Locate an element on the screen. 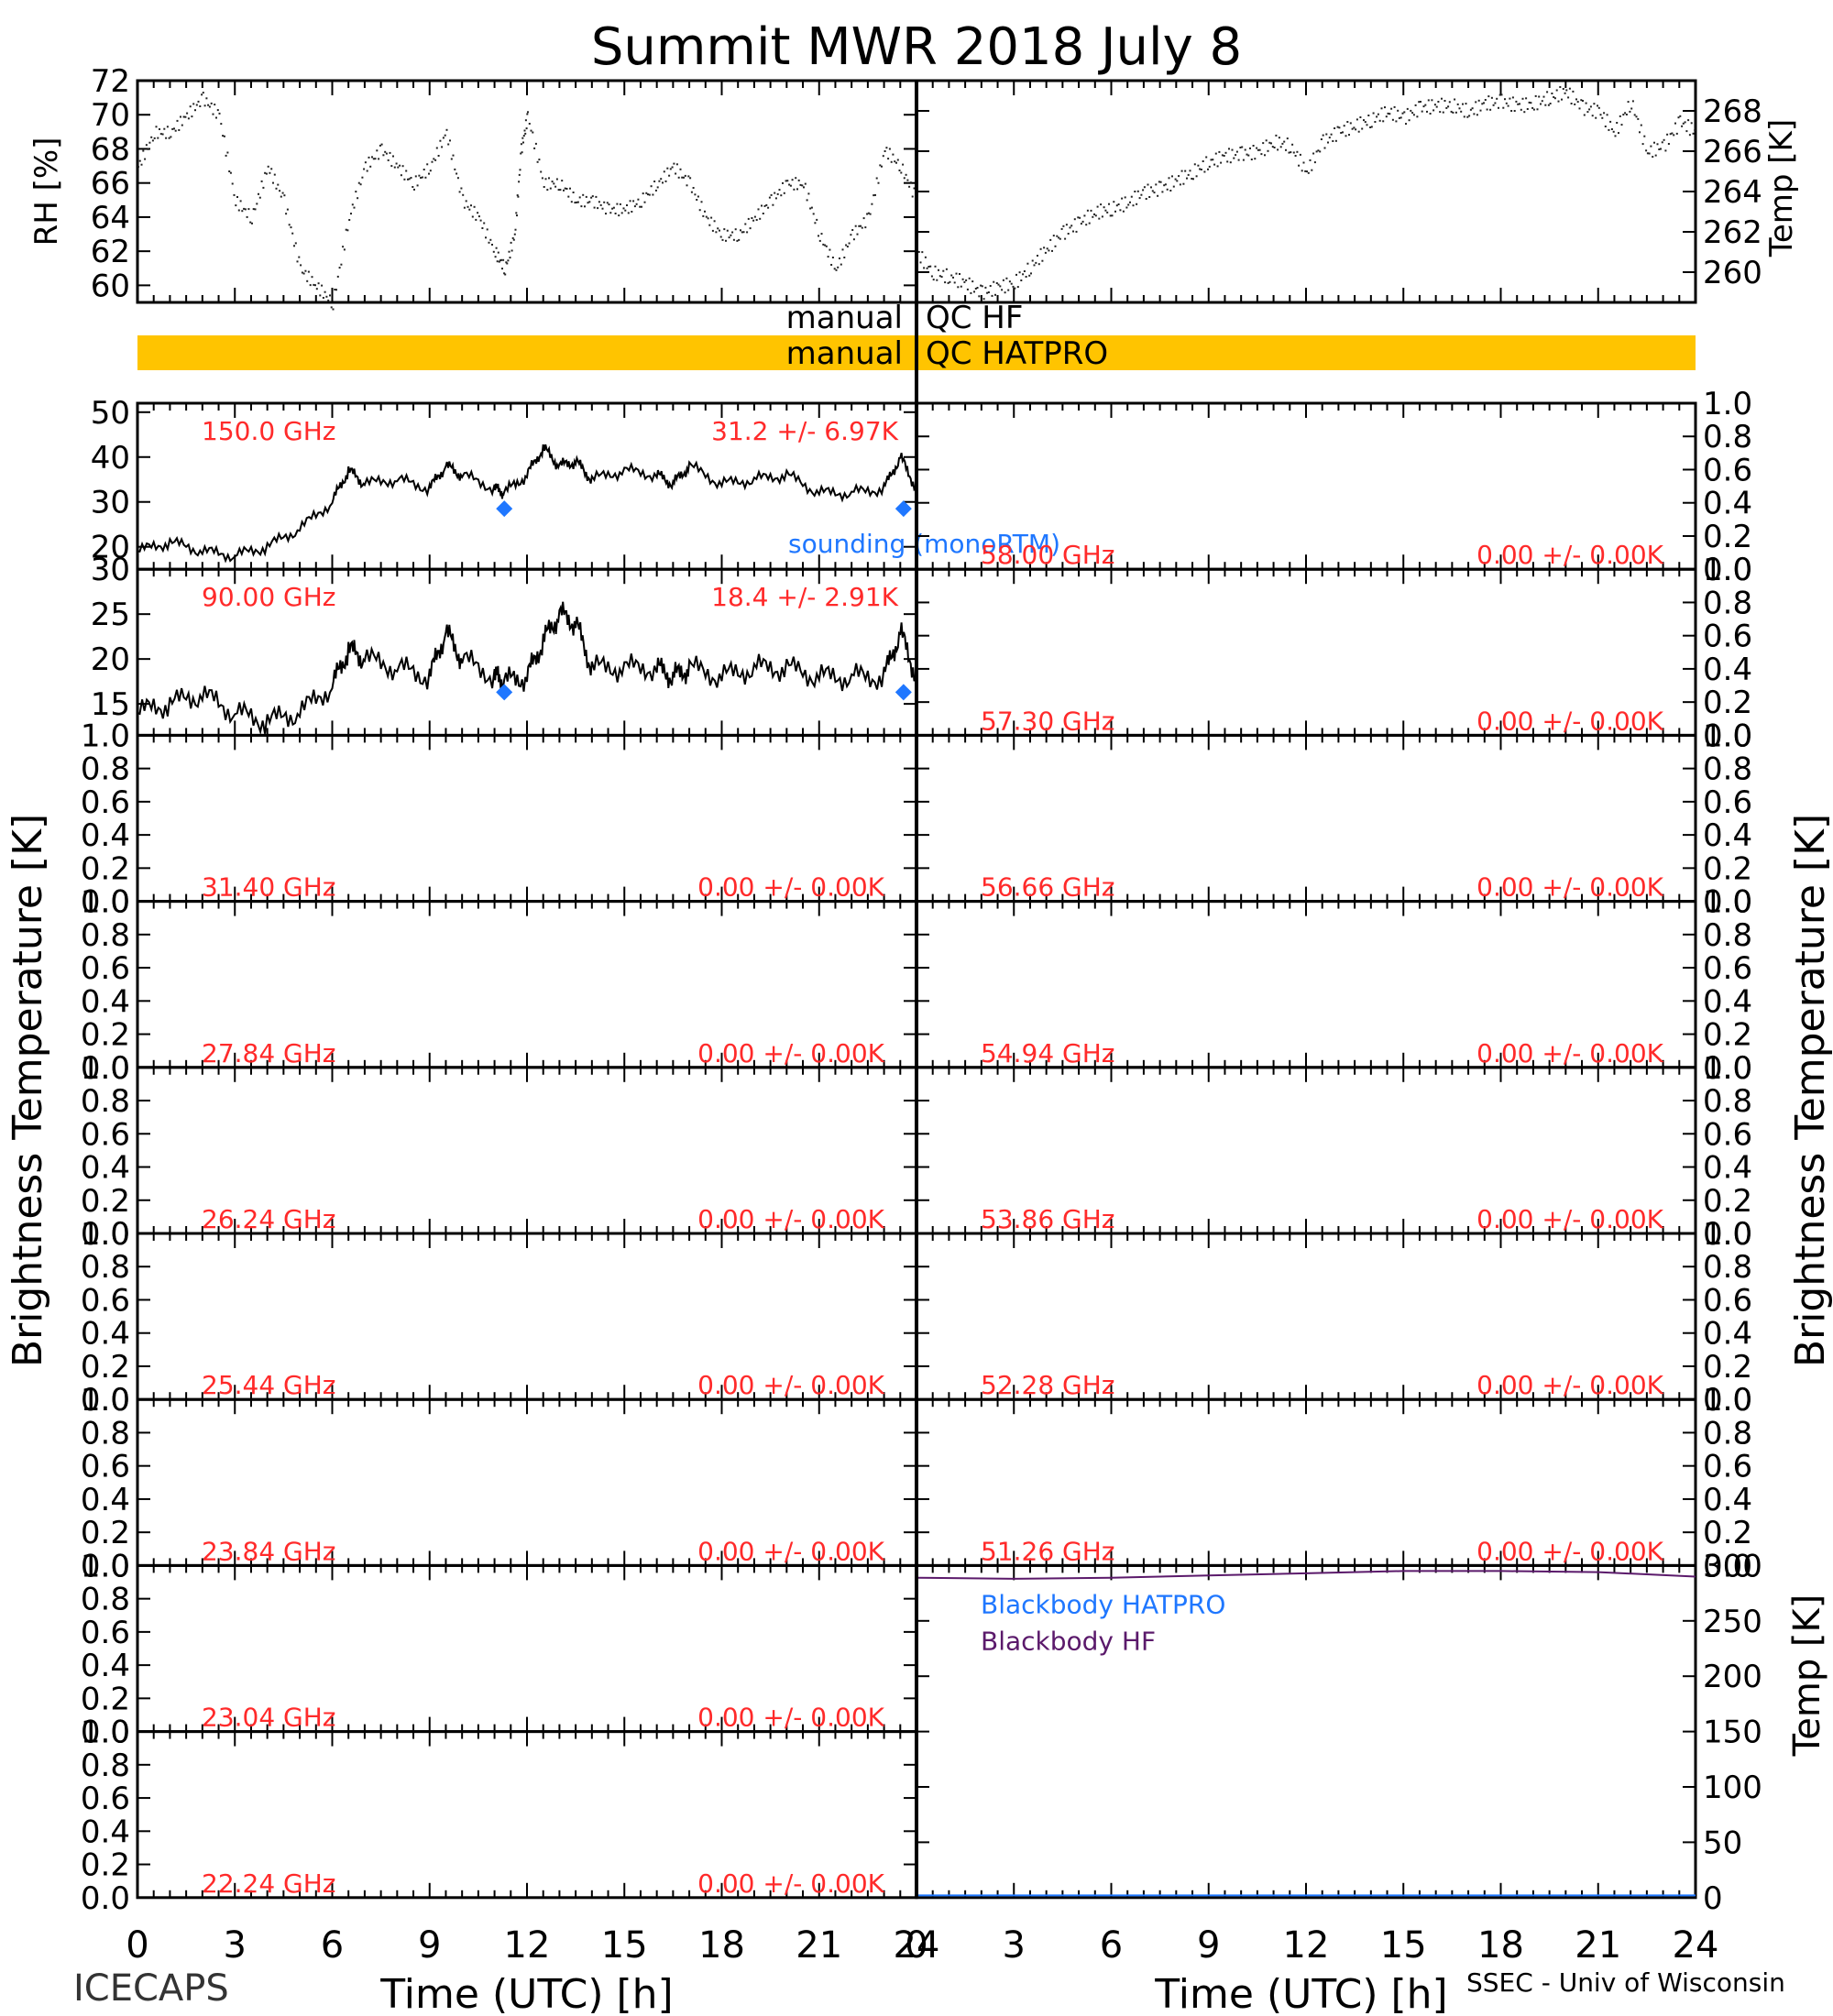 The width and height of the screenshot is (1833, 2016). figure-title: Summit MWR 2018 July 8 is located at coordinates (916, 47).